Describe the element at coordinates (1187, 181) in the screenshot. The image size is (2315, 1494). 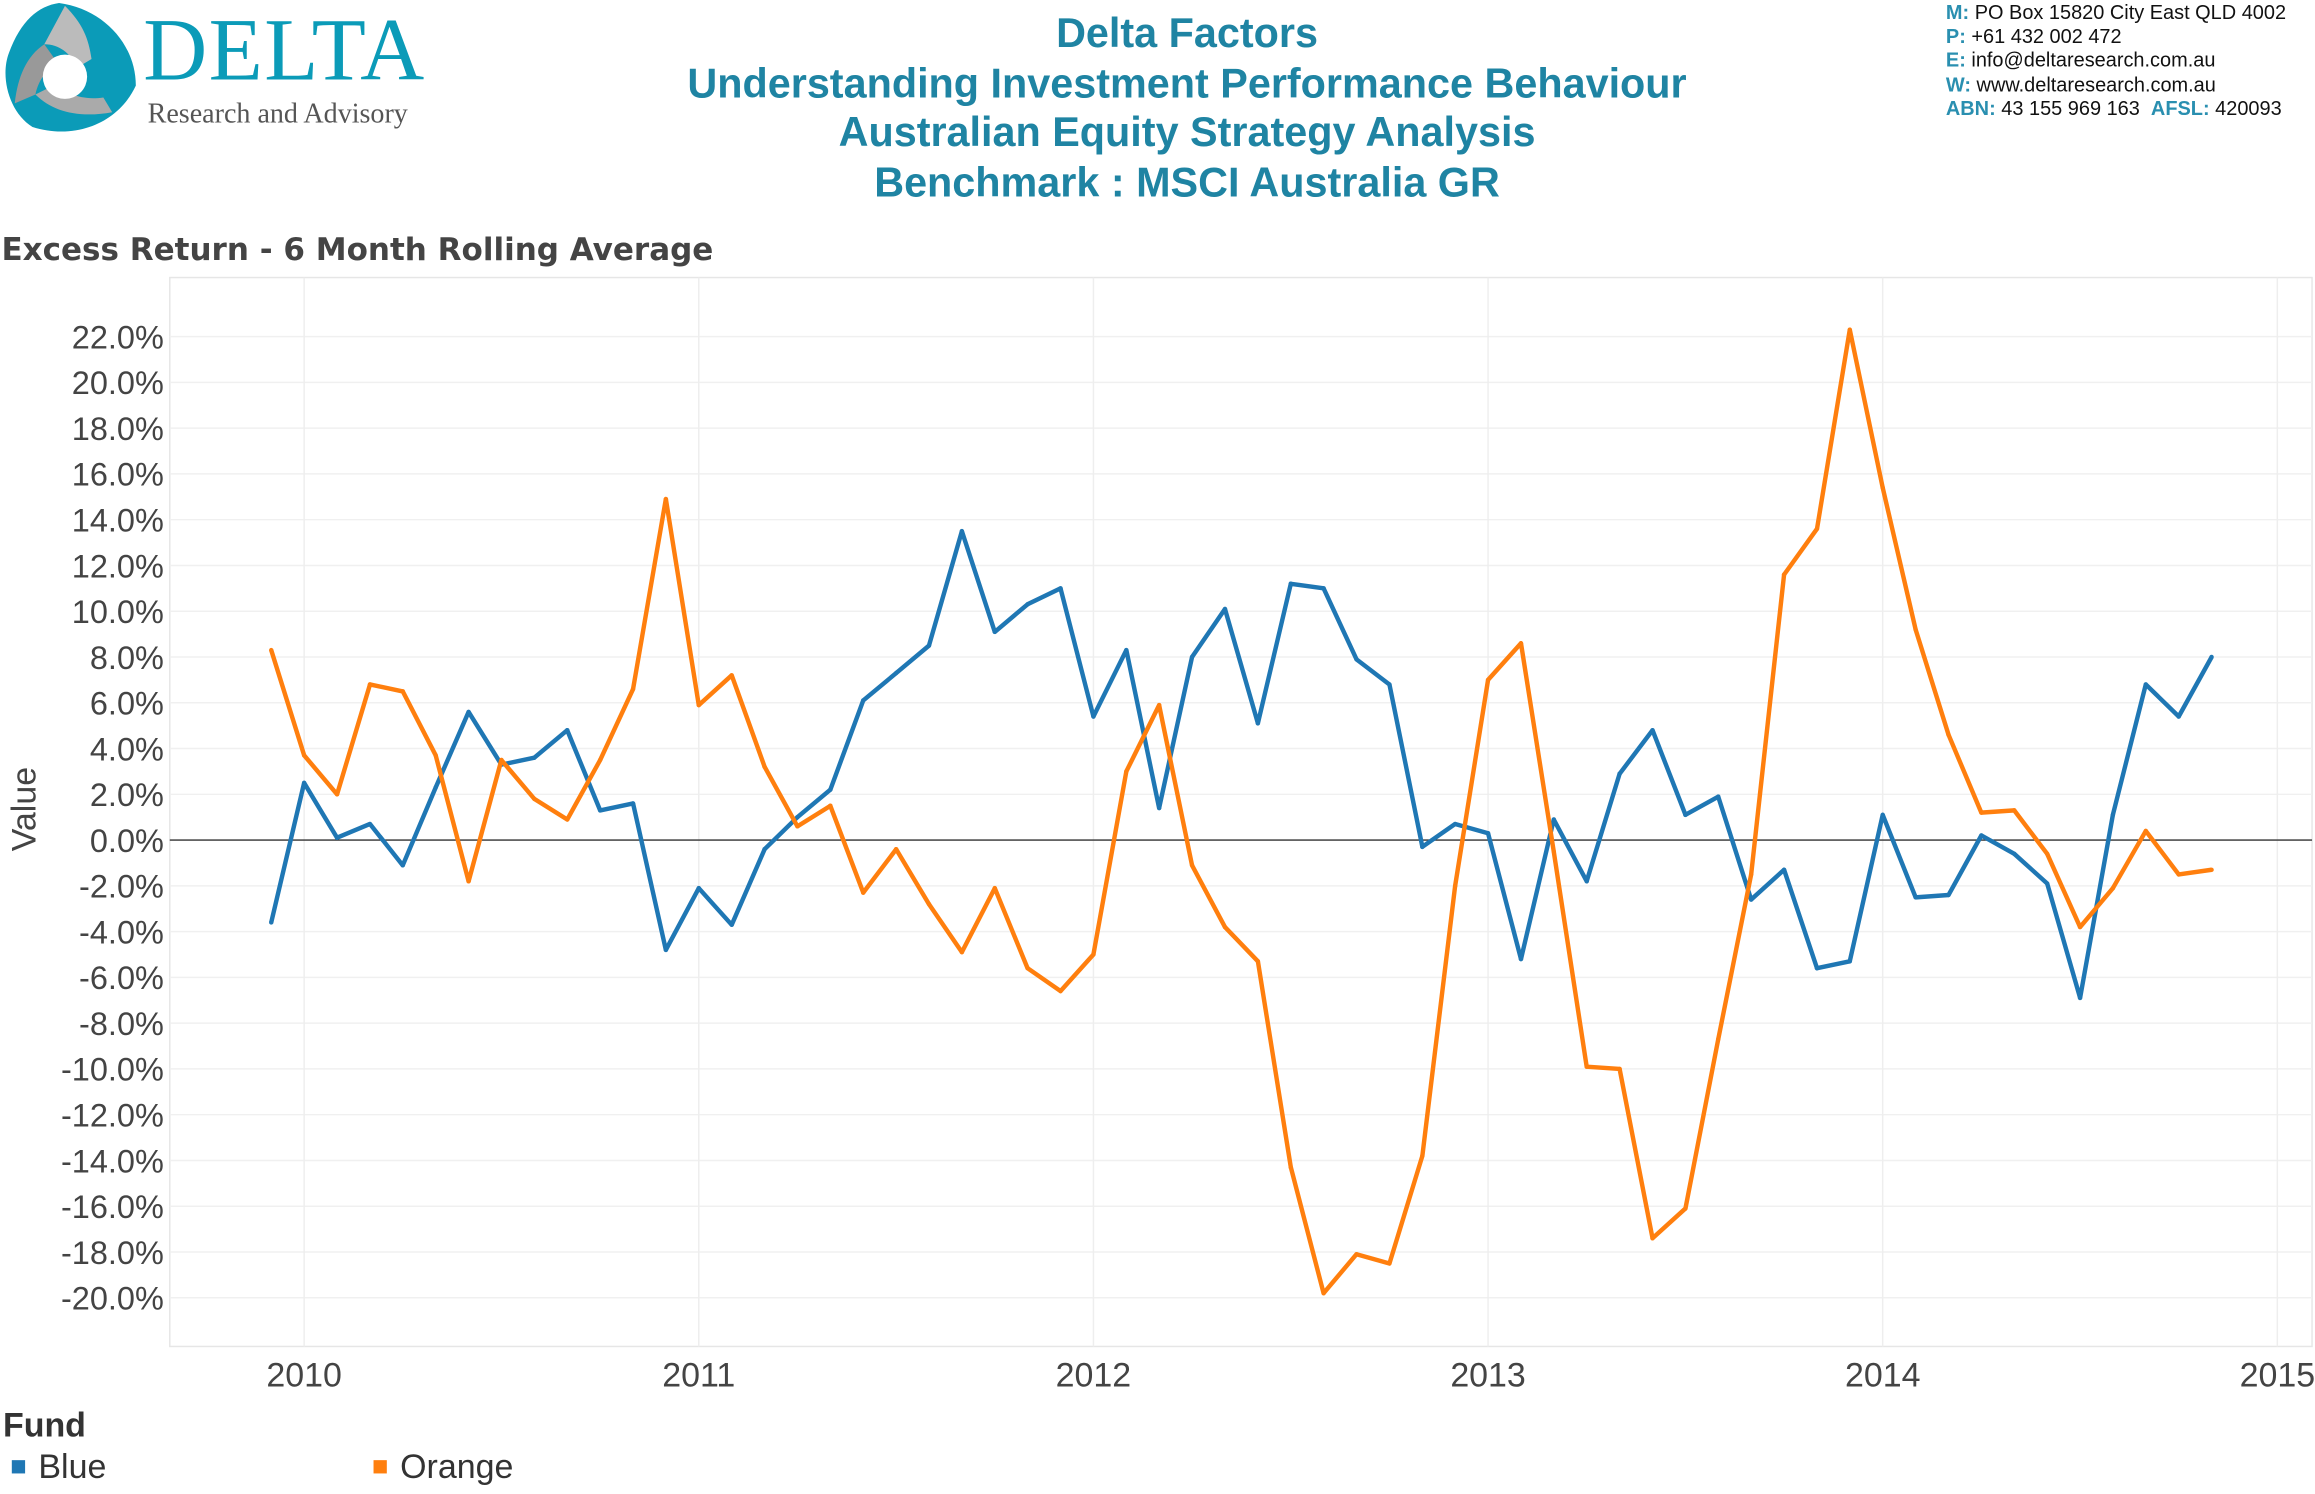
I see `header-line-4: Benchmark : MSCI Australia GR` at that location.